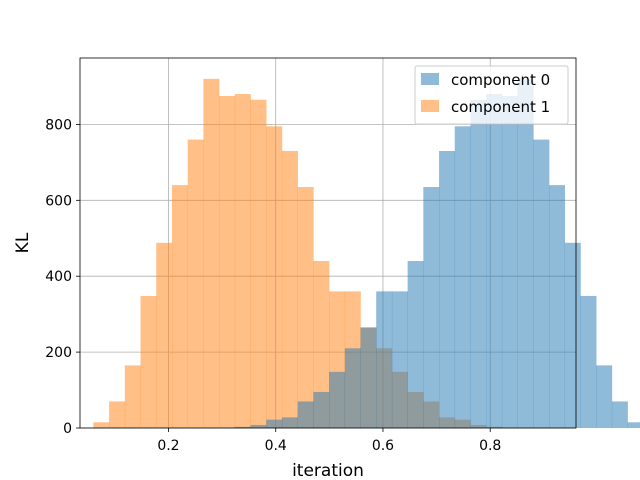  I want to click on x-tick-label-1: 0.4, so click(276, 446).